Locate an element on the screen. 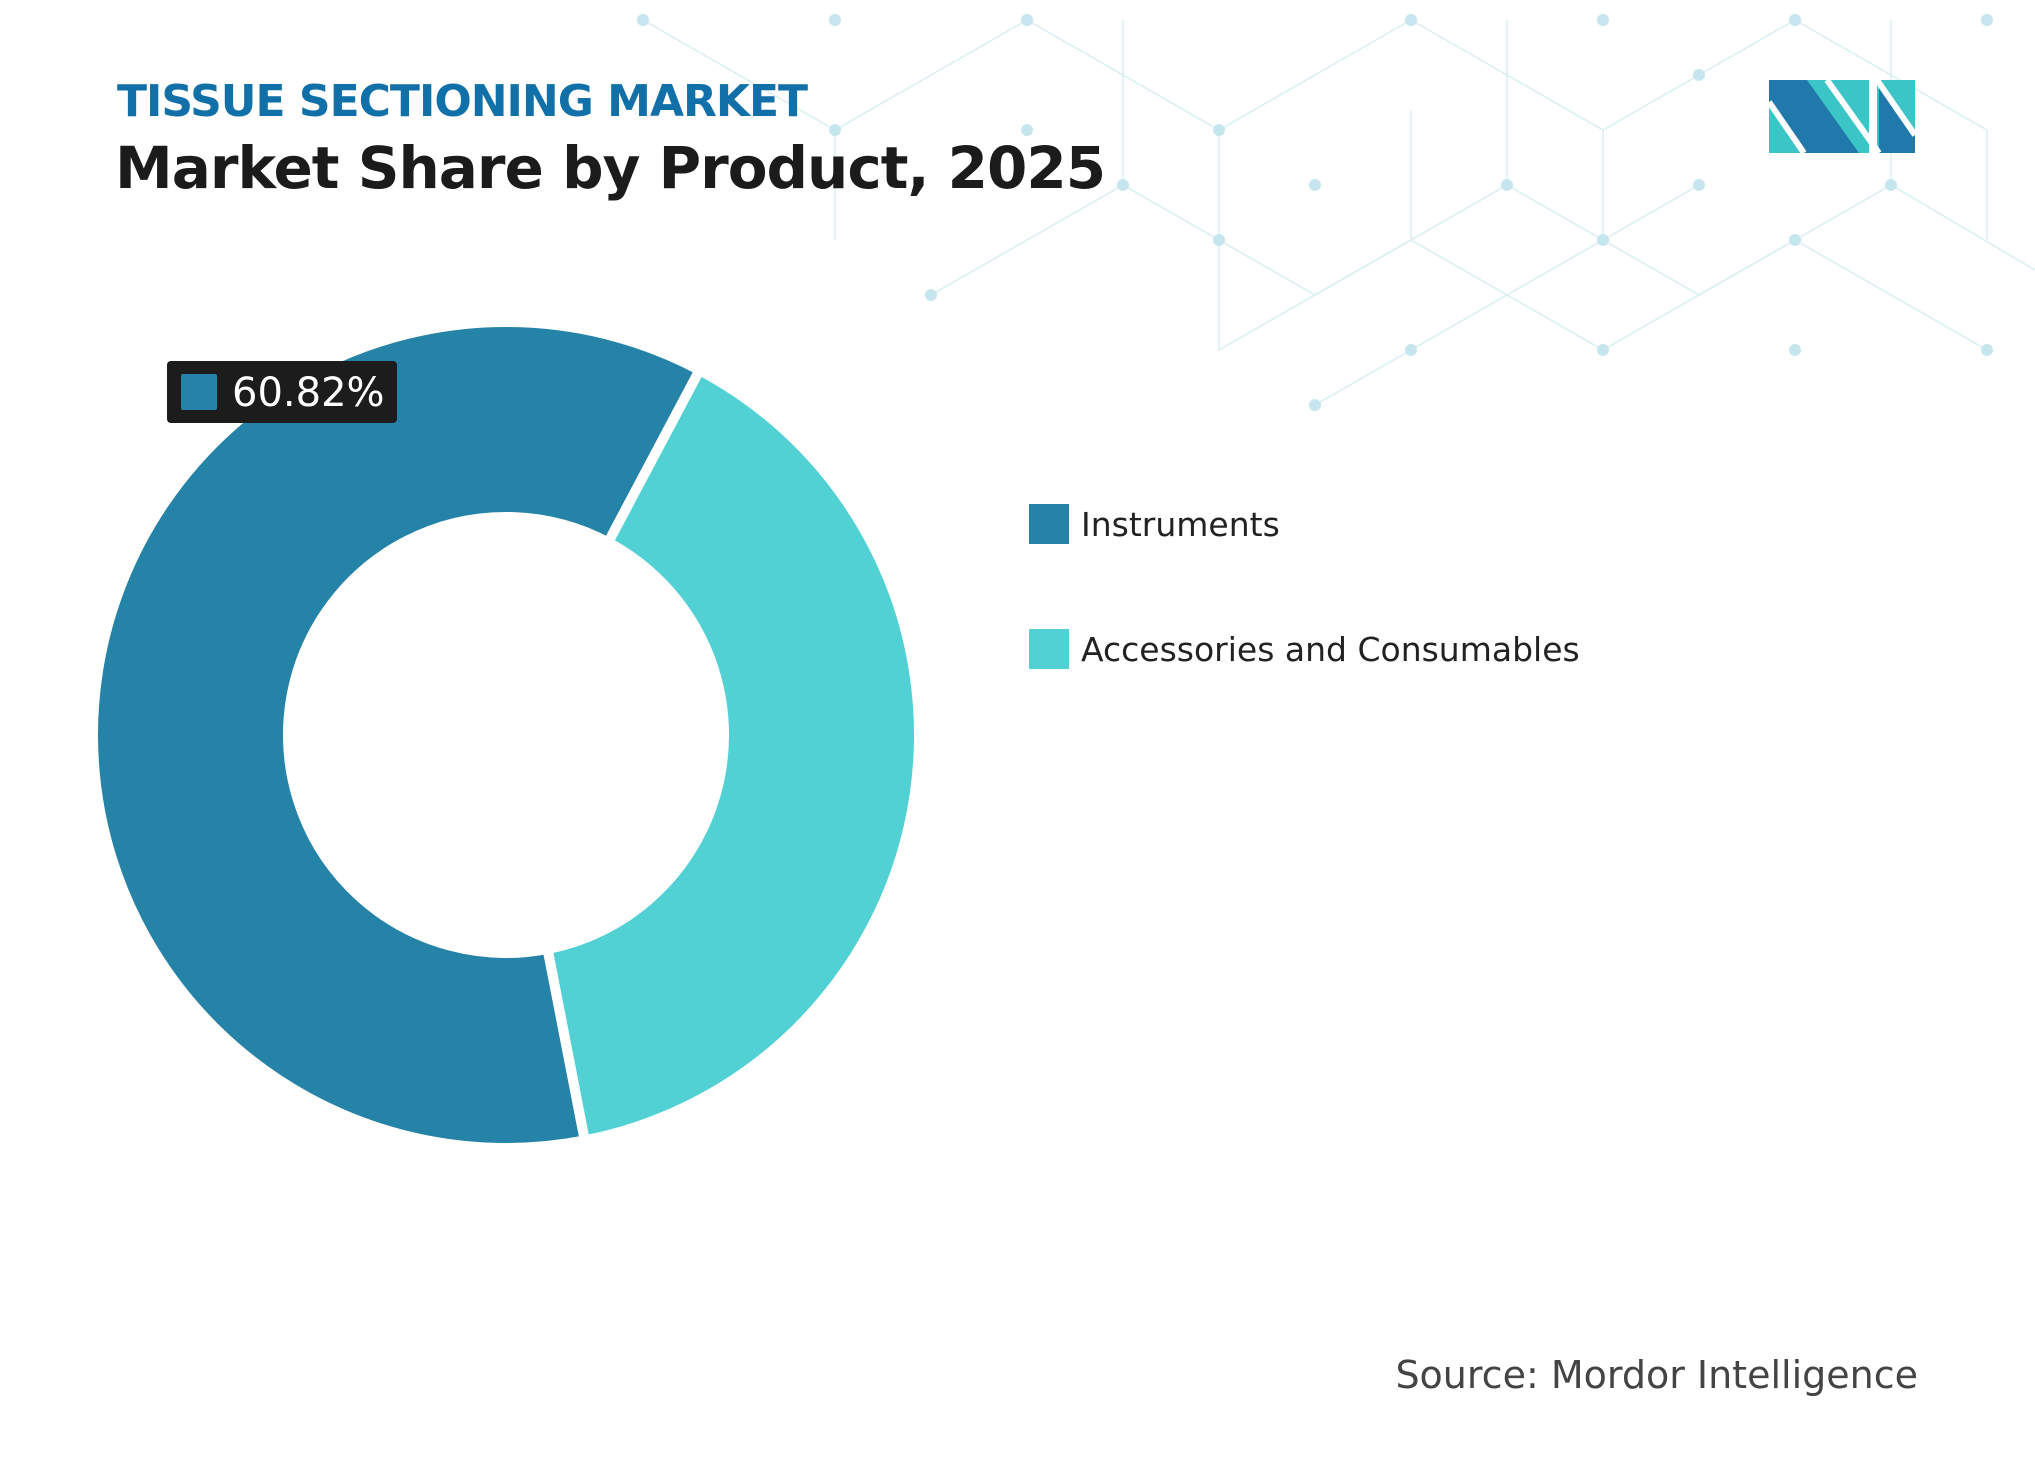 The height and width of the screenshot is (1480, 2035). donut-slice-accessories-and-consumables is located at coordinates (732, 755).